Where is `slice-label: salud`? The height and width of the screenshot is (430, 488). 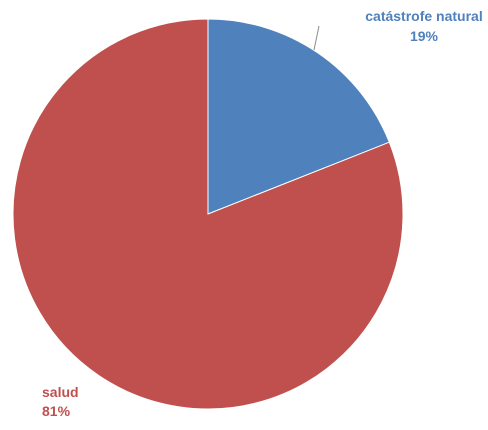
slice-label: salud is located at coordinates (60, 392).